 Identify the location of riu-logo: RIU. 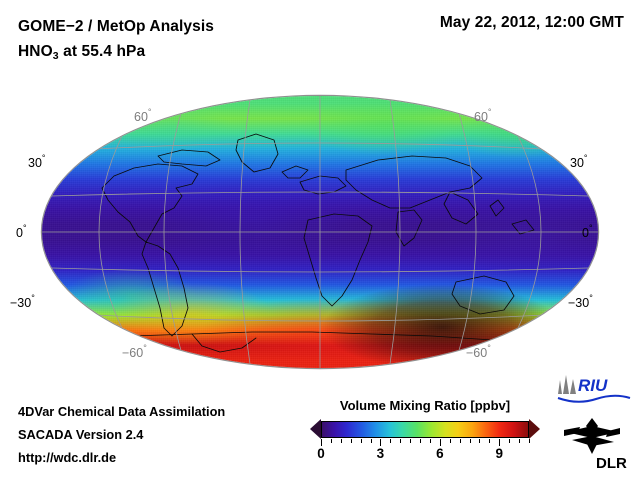
(594, 388).